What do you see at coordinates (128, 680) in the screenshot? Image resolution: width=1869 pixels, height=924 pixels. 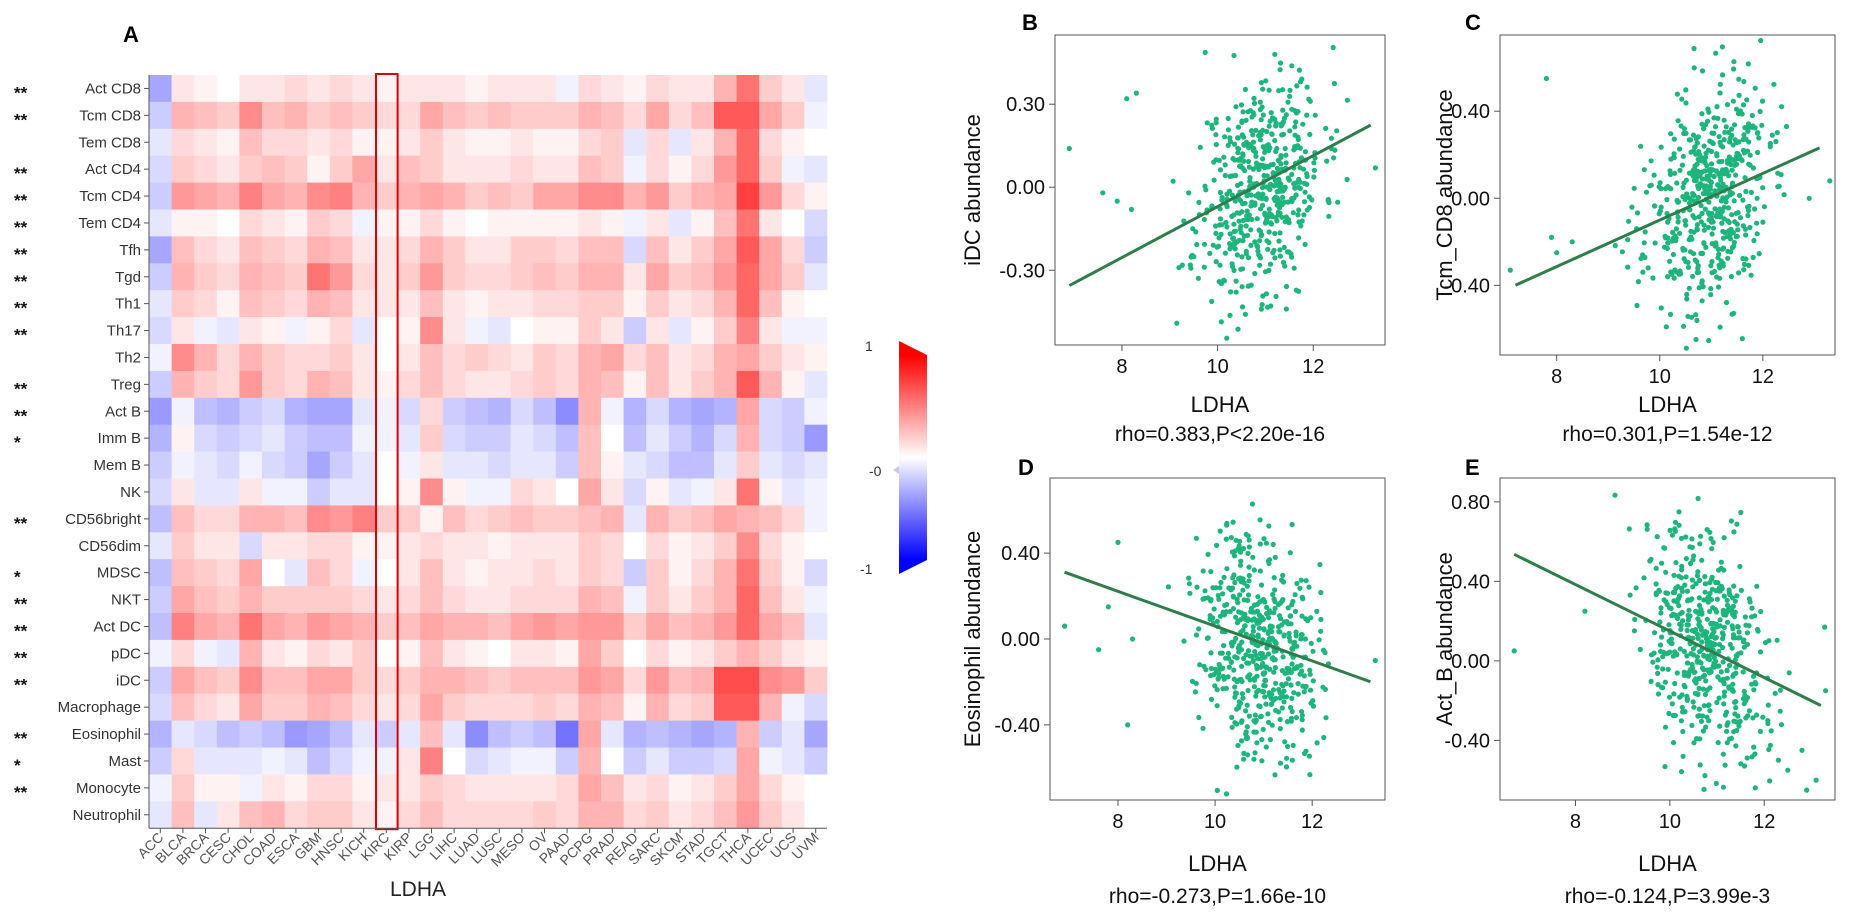 I see `heatmap-row-label: iDC` at bounding box center [128, 680].